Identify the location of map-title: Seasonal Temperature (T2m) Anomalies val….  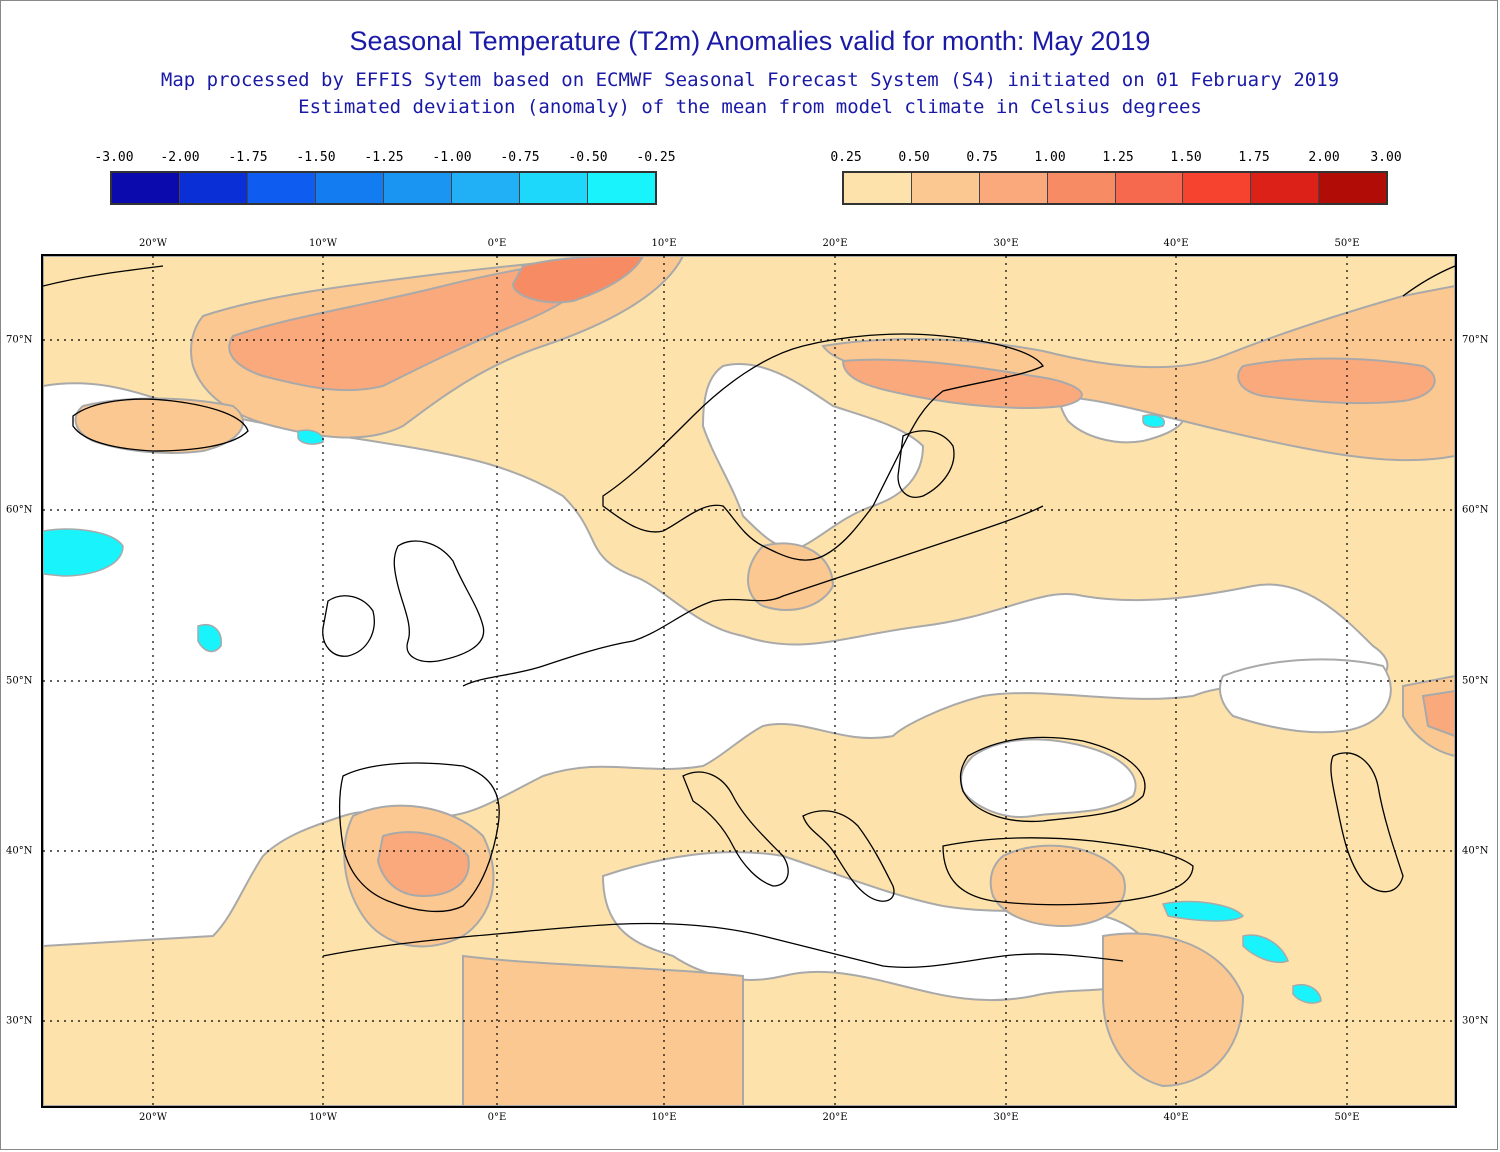
(750, 41).